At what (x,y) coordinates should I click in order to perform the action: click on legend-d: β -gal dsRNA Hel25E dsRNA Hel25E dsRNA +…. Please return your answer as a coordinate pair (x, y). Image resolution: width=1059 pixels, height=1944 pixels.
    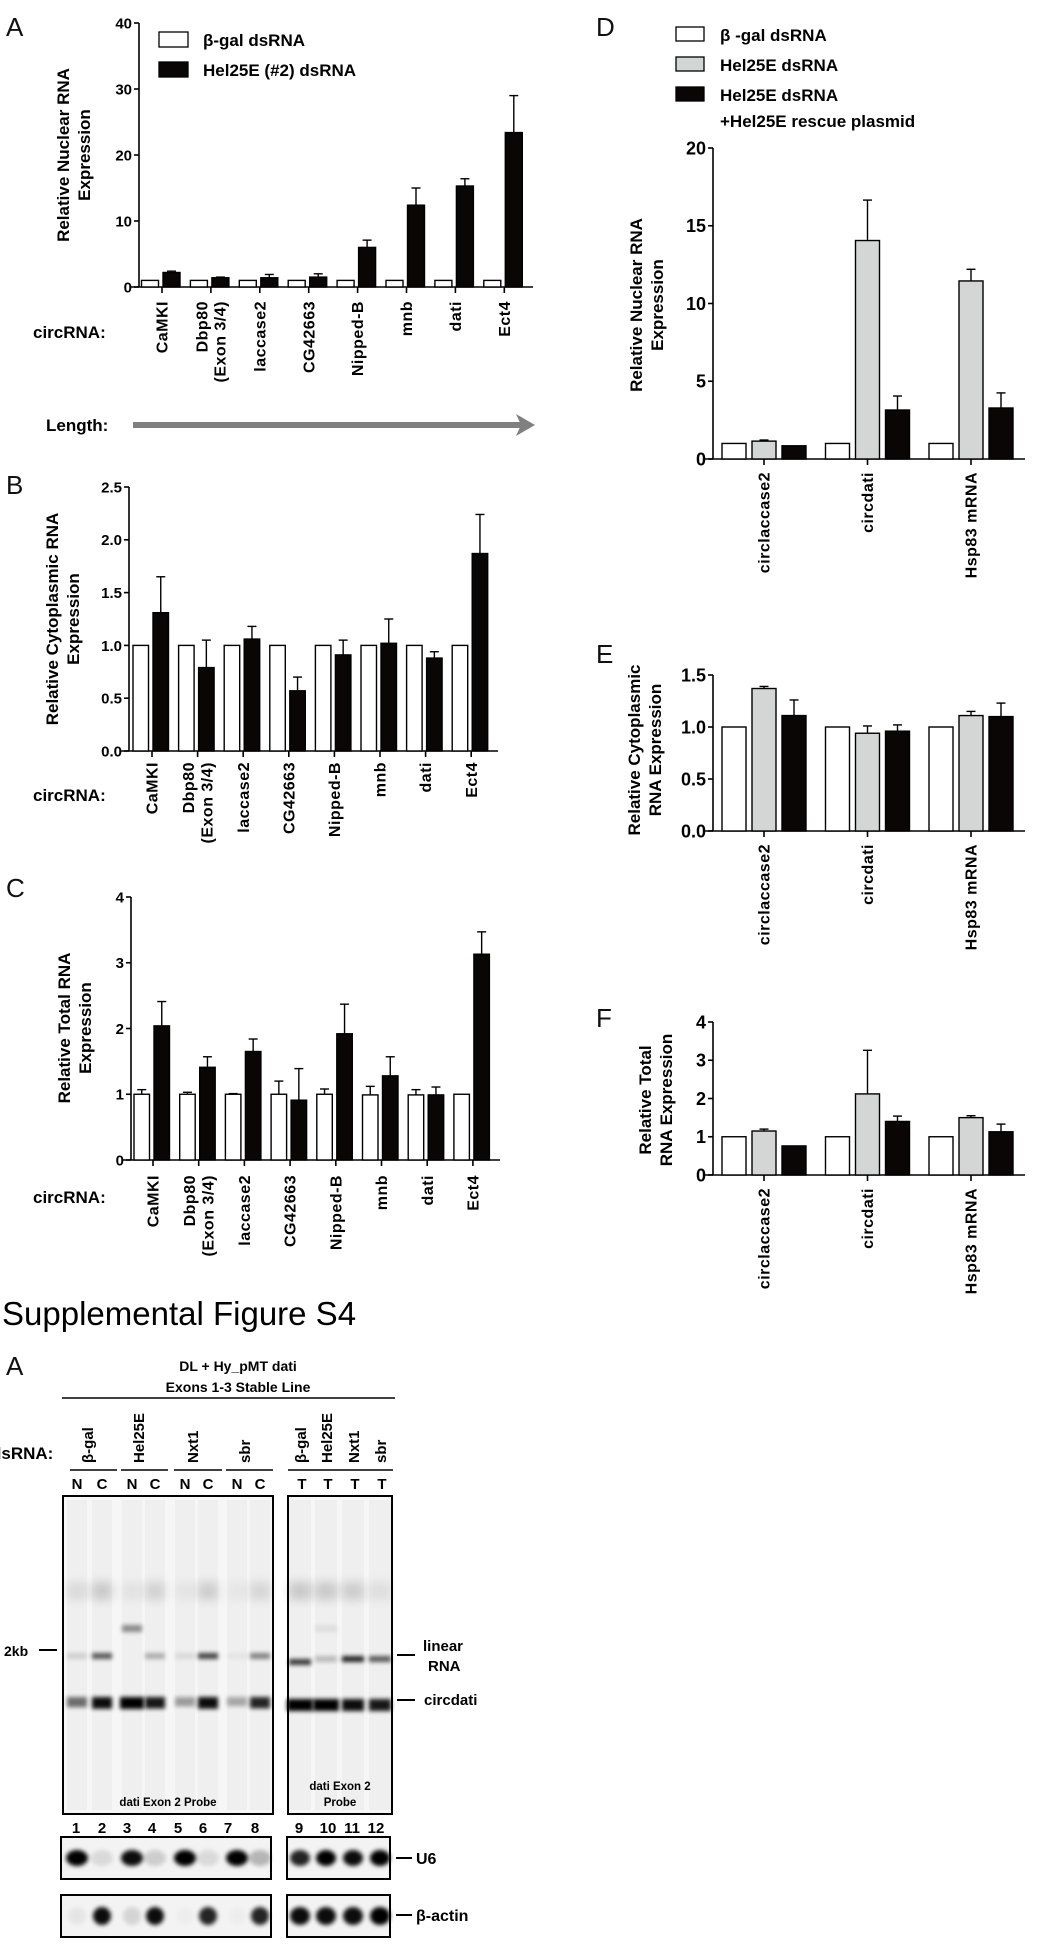
    Looking at the image, I should click on (795, 78).